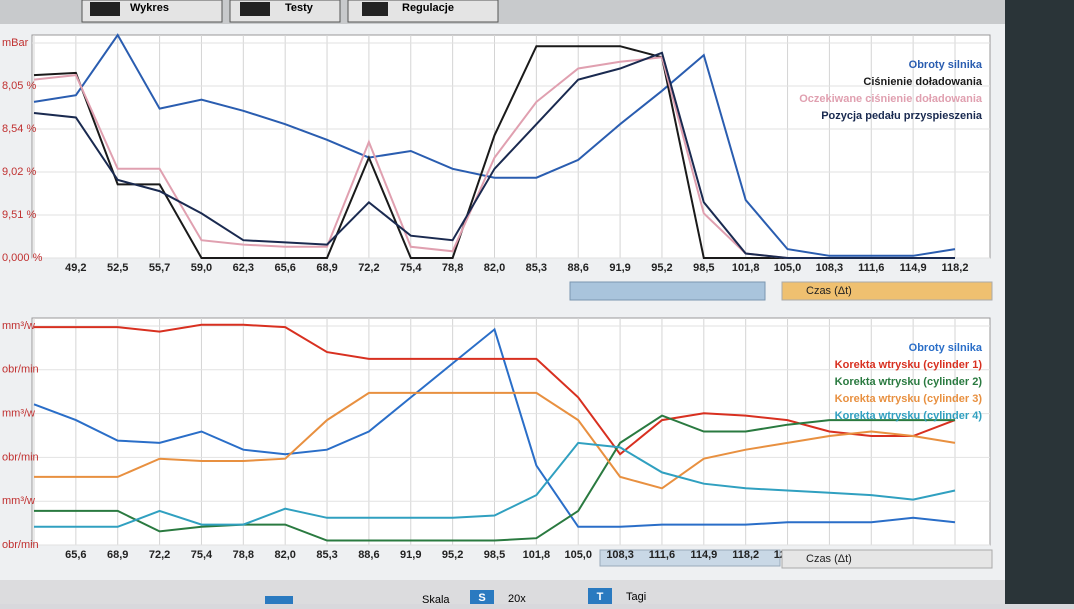  What do you see at coordinates (1039, 302) in the screenshot?
I see `monitor-frame` at bounding box center [1039, 302].